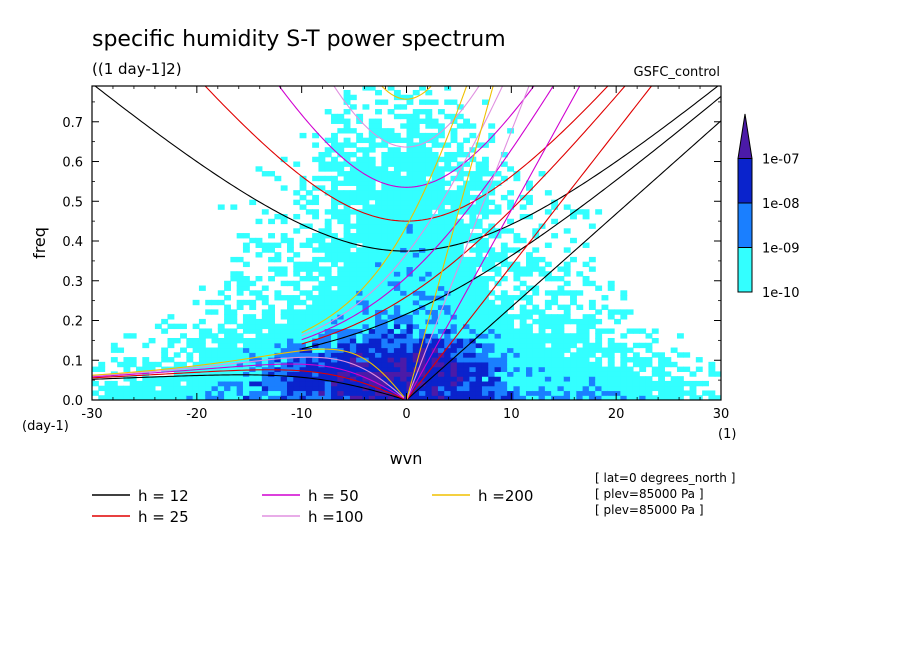  I want to click on colorbar-swatch, so click(745, 181).